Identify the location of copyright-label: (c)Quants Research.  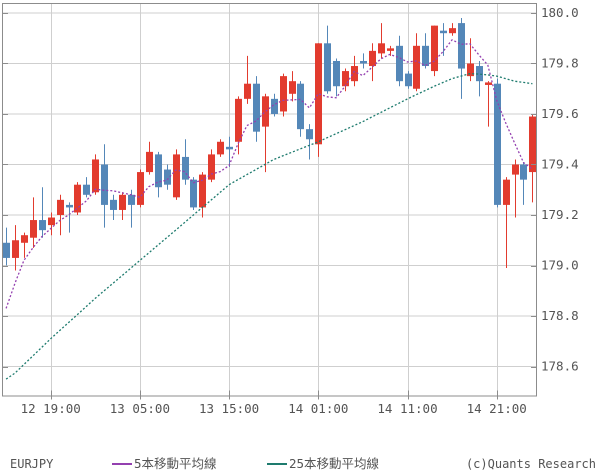
(530, 464).